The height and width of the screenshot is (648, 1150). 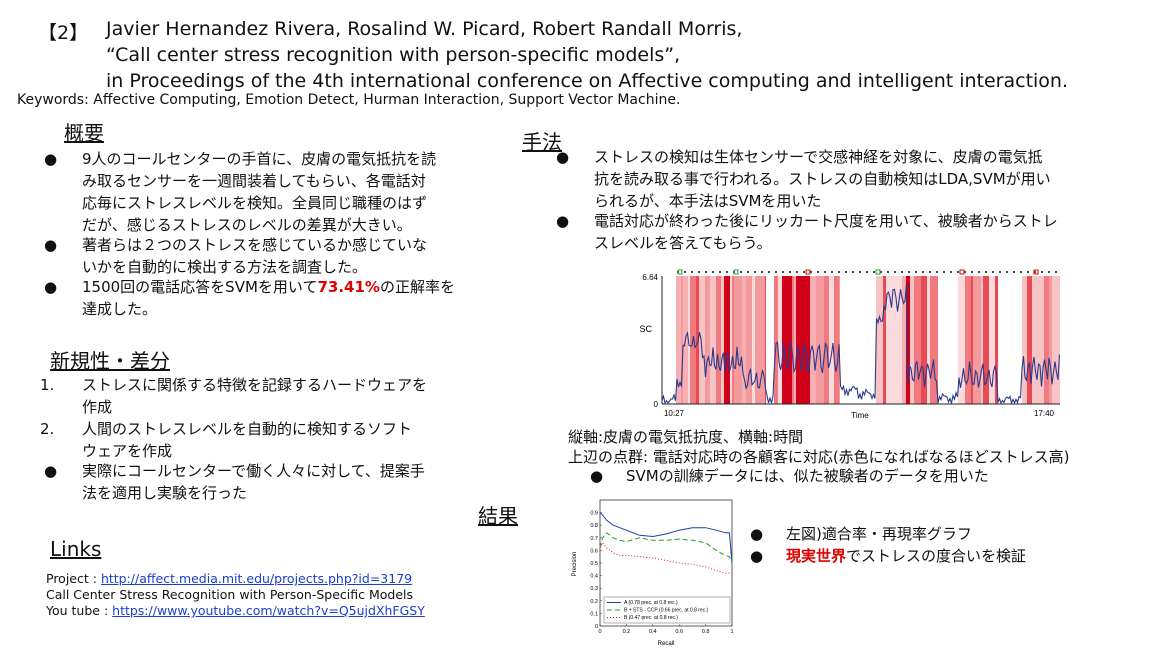 What do you see at coordinates (259, 159) in the screenshot?
I see `overview-bullet-1-line: 9人のコールセンターの手首に、皮膚の電気抵抗を読` at bounding box center [259, 159].